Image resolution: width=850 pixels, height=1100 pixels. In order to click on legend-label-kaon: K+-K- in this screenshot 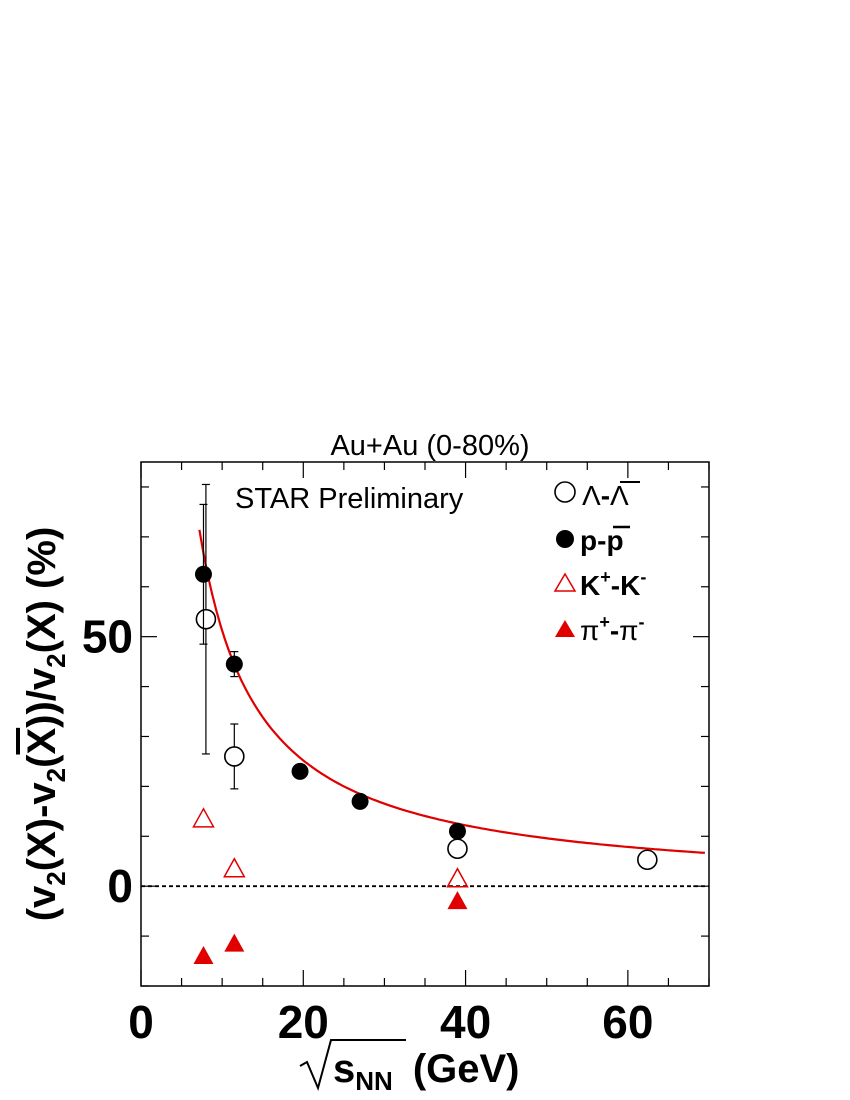, I will do `click(613, 584)`.